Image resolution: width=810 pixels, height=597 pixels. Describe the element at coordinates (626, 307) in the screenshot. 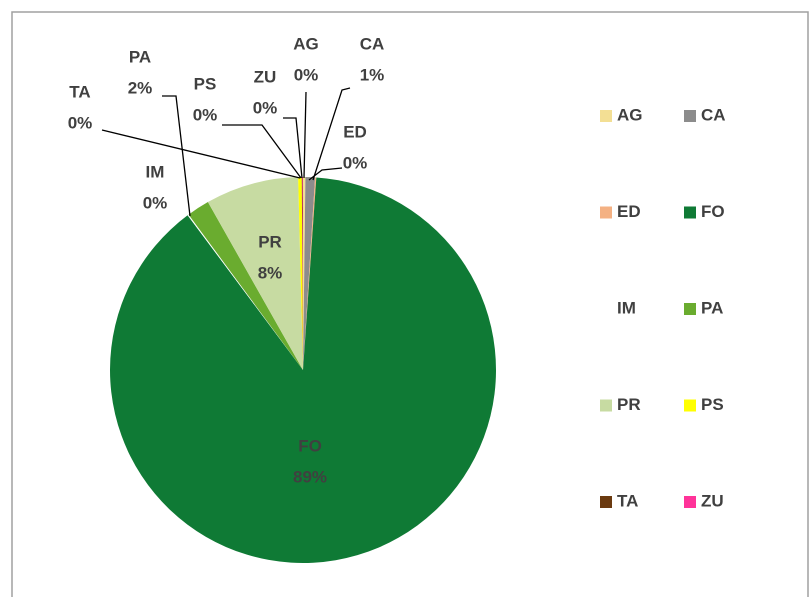

I see `legend-label: IM` at that location.